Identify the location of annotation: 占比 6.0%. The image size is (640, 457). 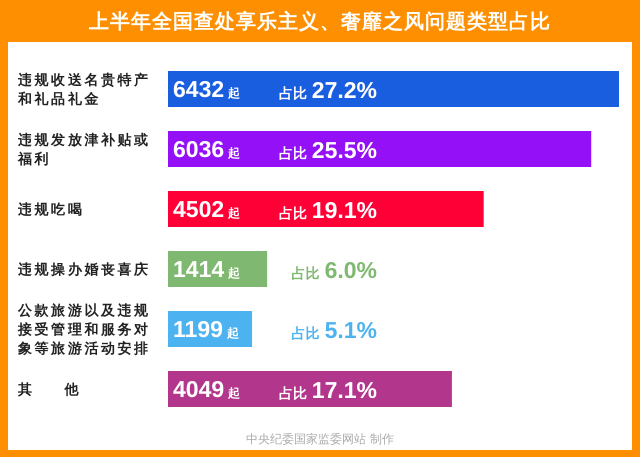
(334, 270).